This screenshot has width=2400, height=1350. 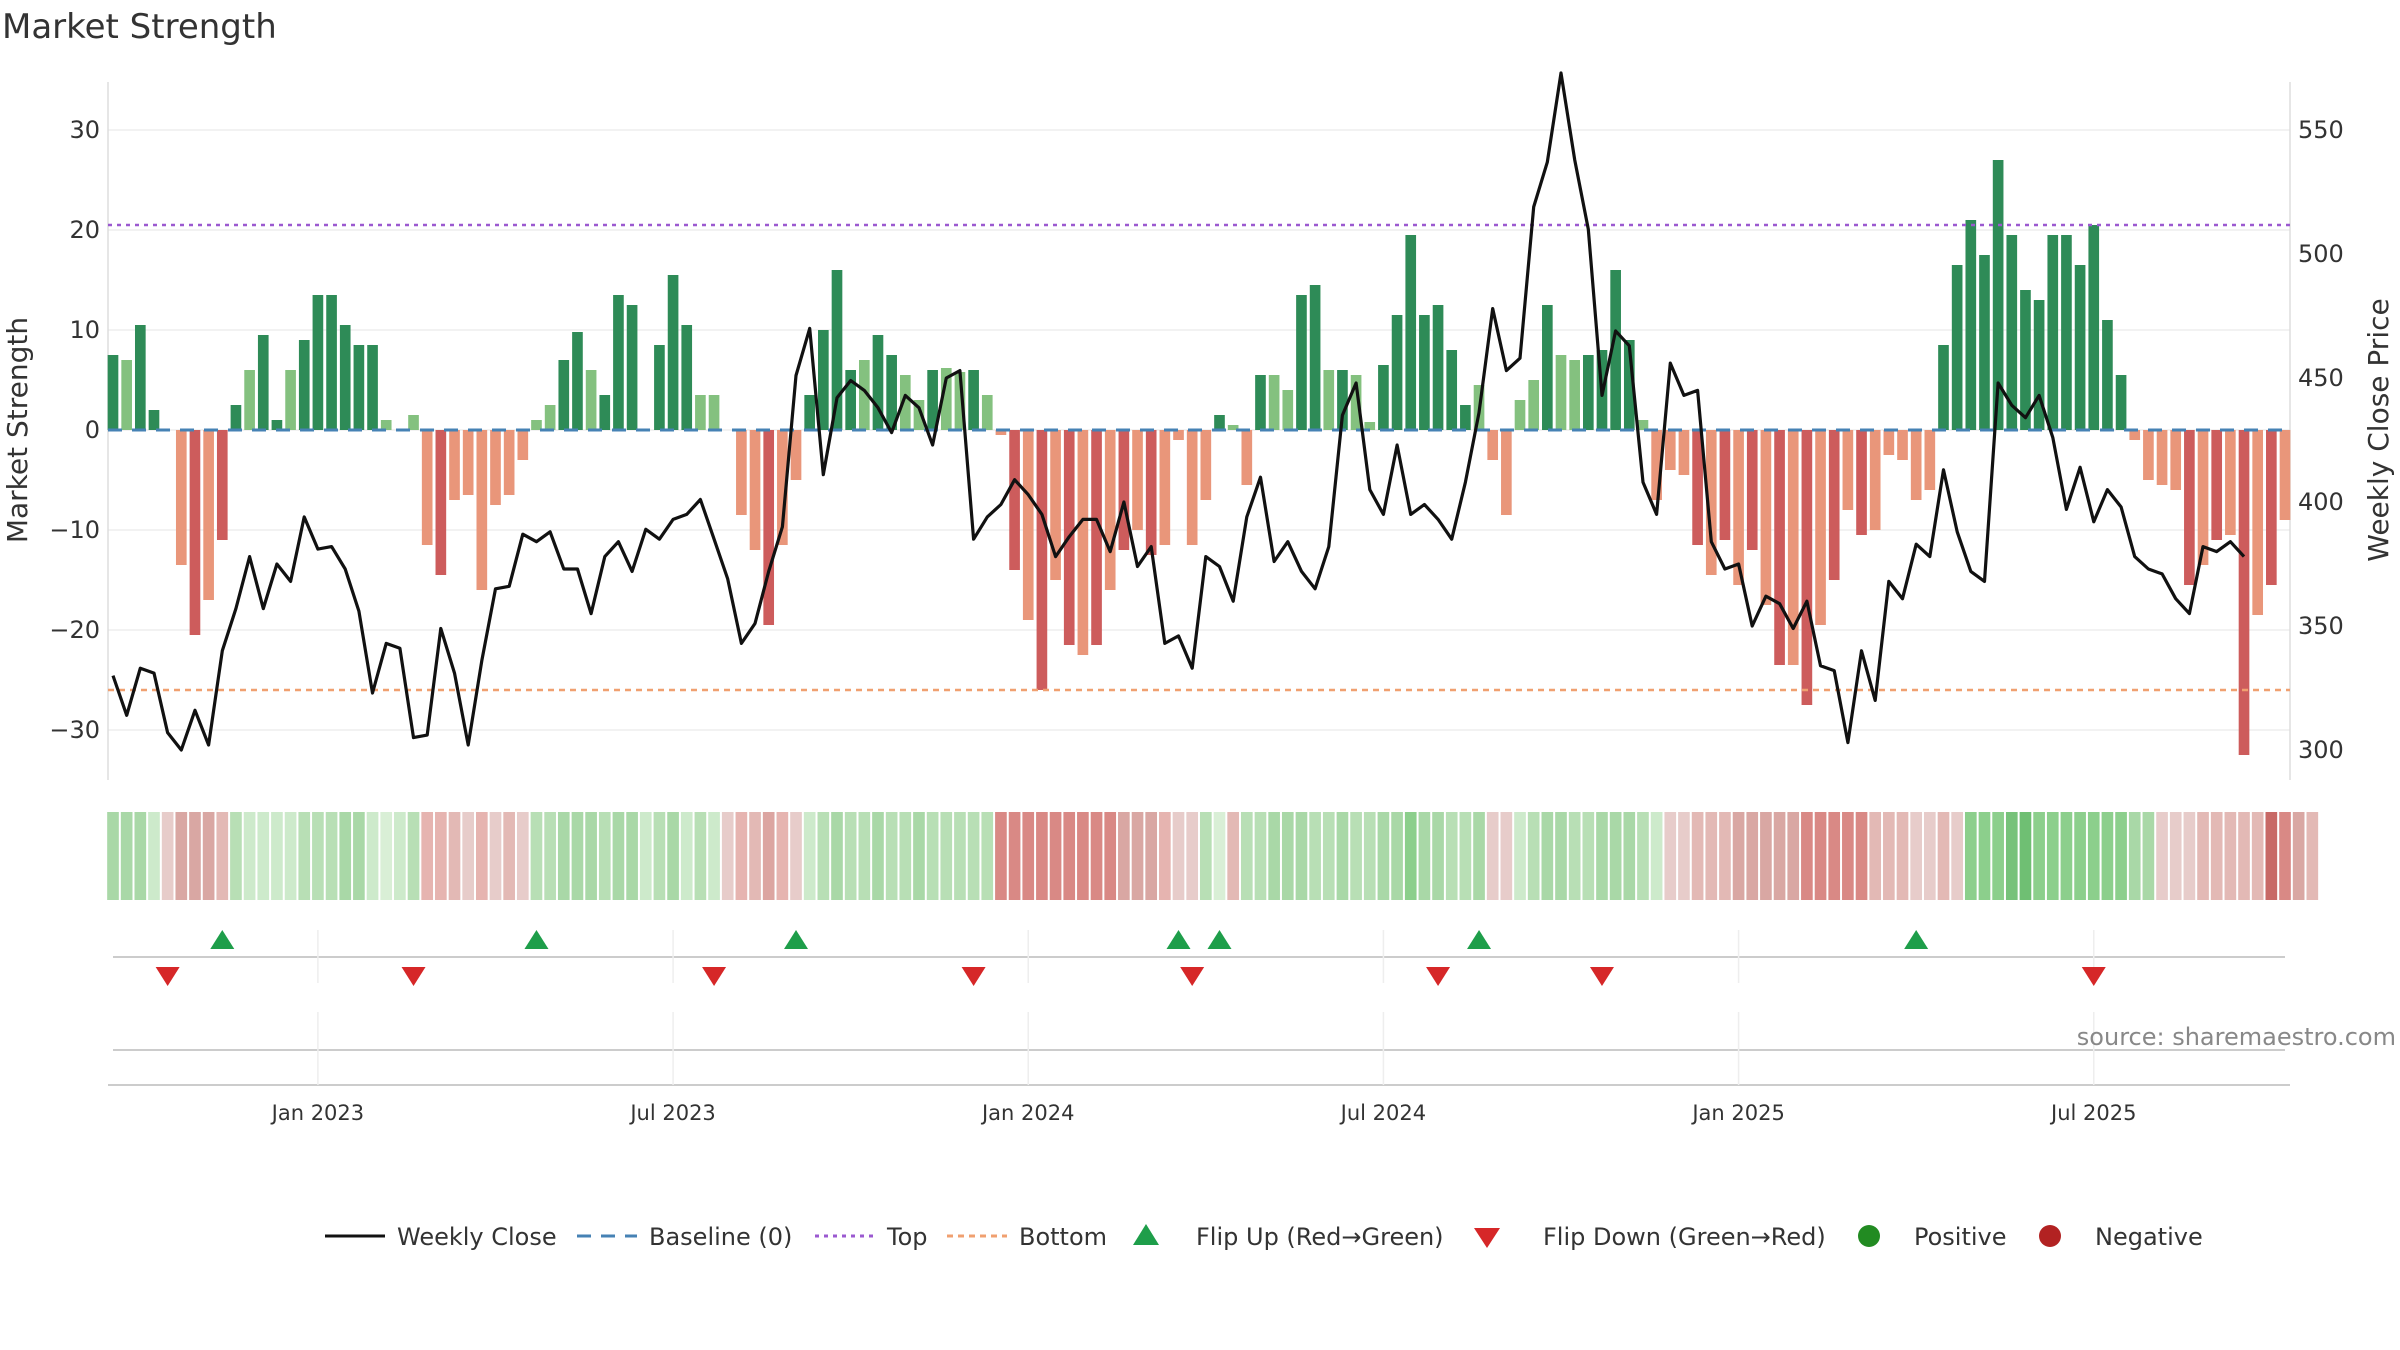 I want to click on chart-title: Market Strength, so click(x=139, y=27).